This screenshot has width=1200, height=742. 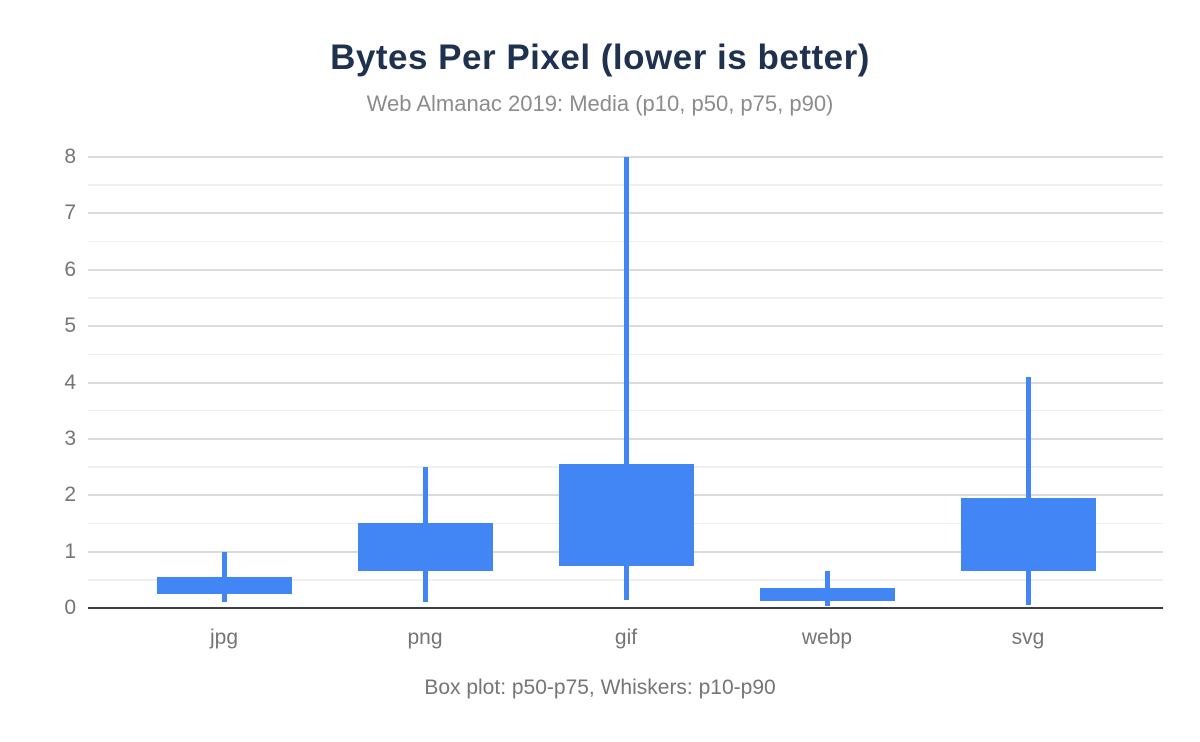 What do you see at coordinates (600, 57) in the screenshot?
I see `chart-title: Bytes Per Pixel (lower is better)` at bounding box center [600, 57].